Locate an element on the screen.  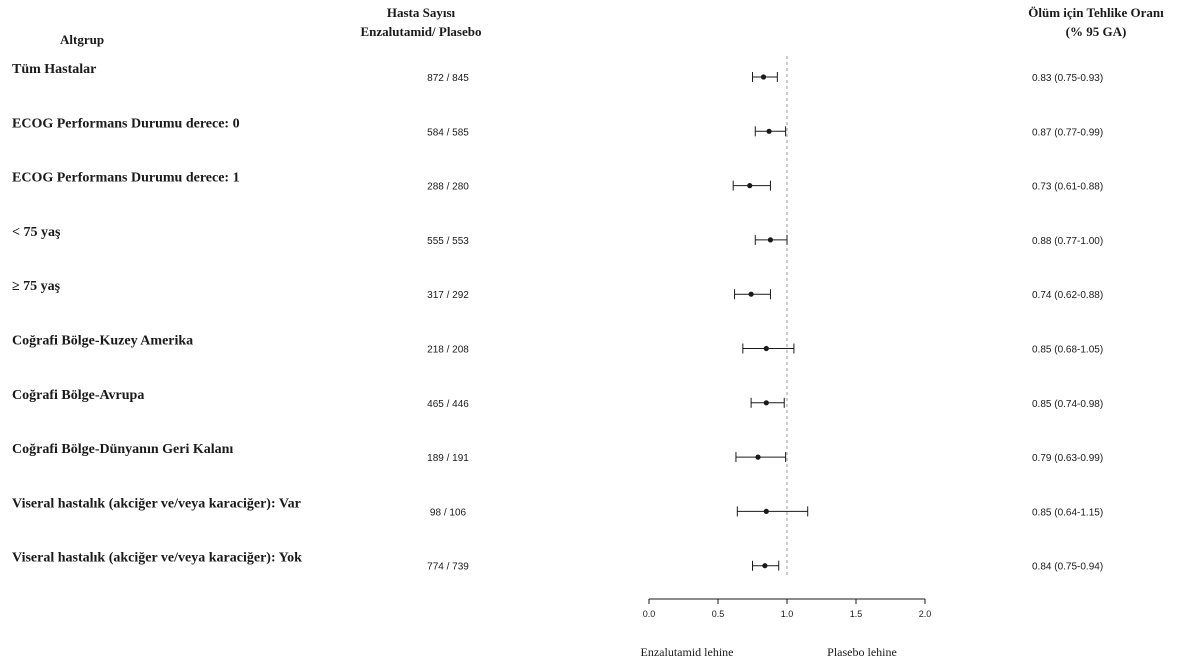
subgroup-label: Tüm Hastalar is located at coordinates (54, 69).